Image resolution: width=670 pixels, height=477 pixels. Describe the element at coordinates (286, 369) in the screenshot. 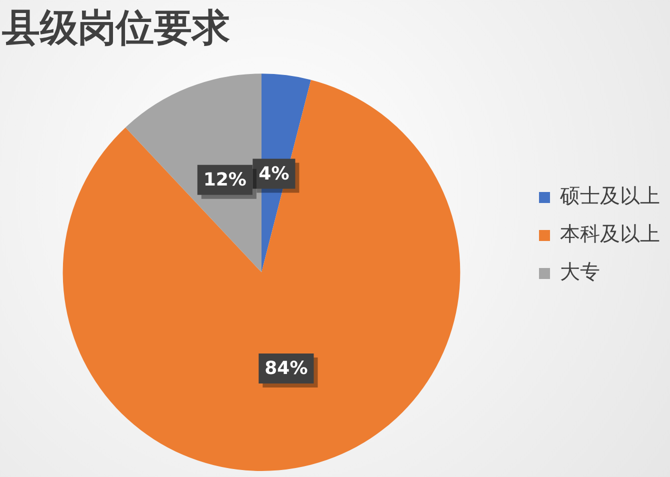

I see `data-label: 84%` at that location.